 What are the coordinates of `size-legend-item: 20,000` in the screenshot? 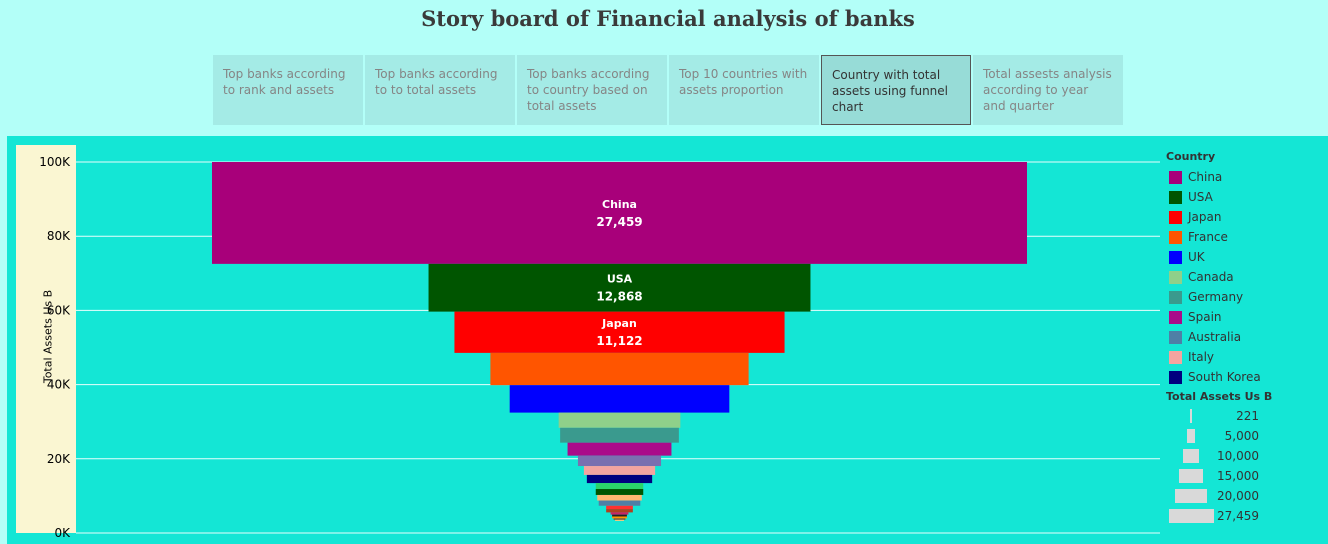 It's located at (1246, 496).